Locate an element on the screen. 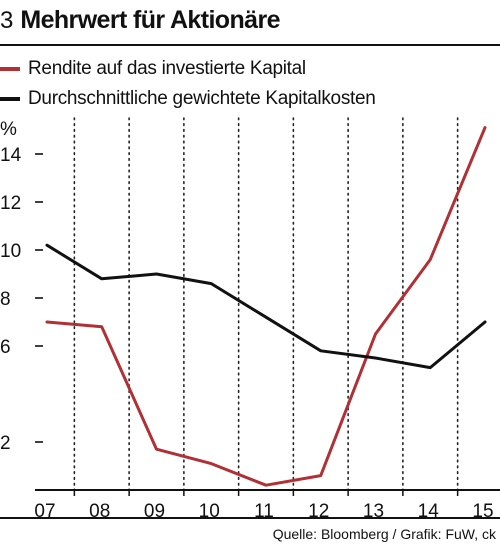 The height and width of the screenshot is (545, 500). x-tick-label: 08 is located at coordinates (99, 511).